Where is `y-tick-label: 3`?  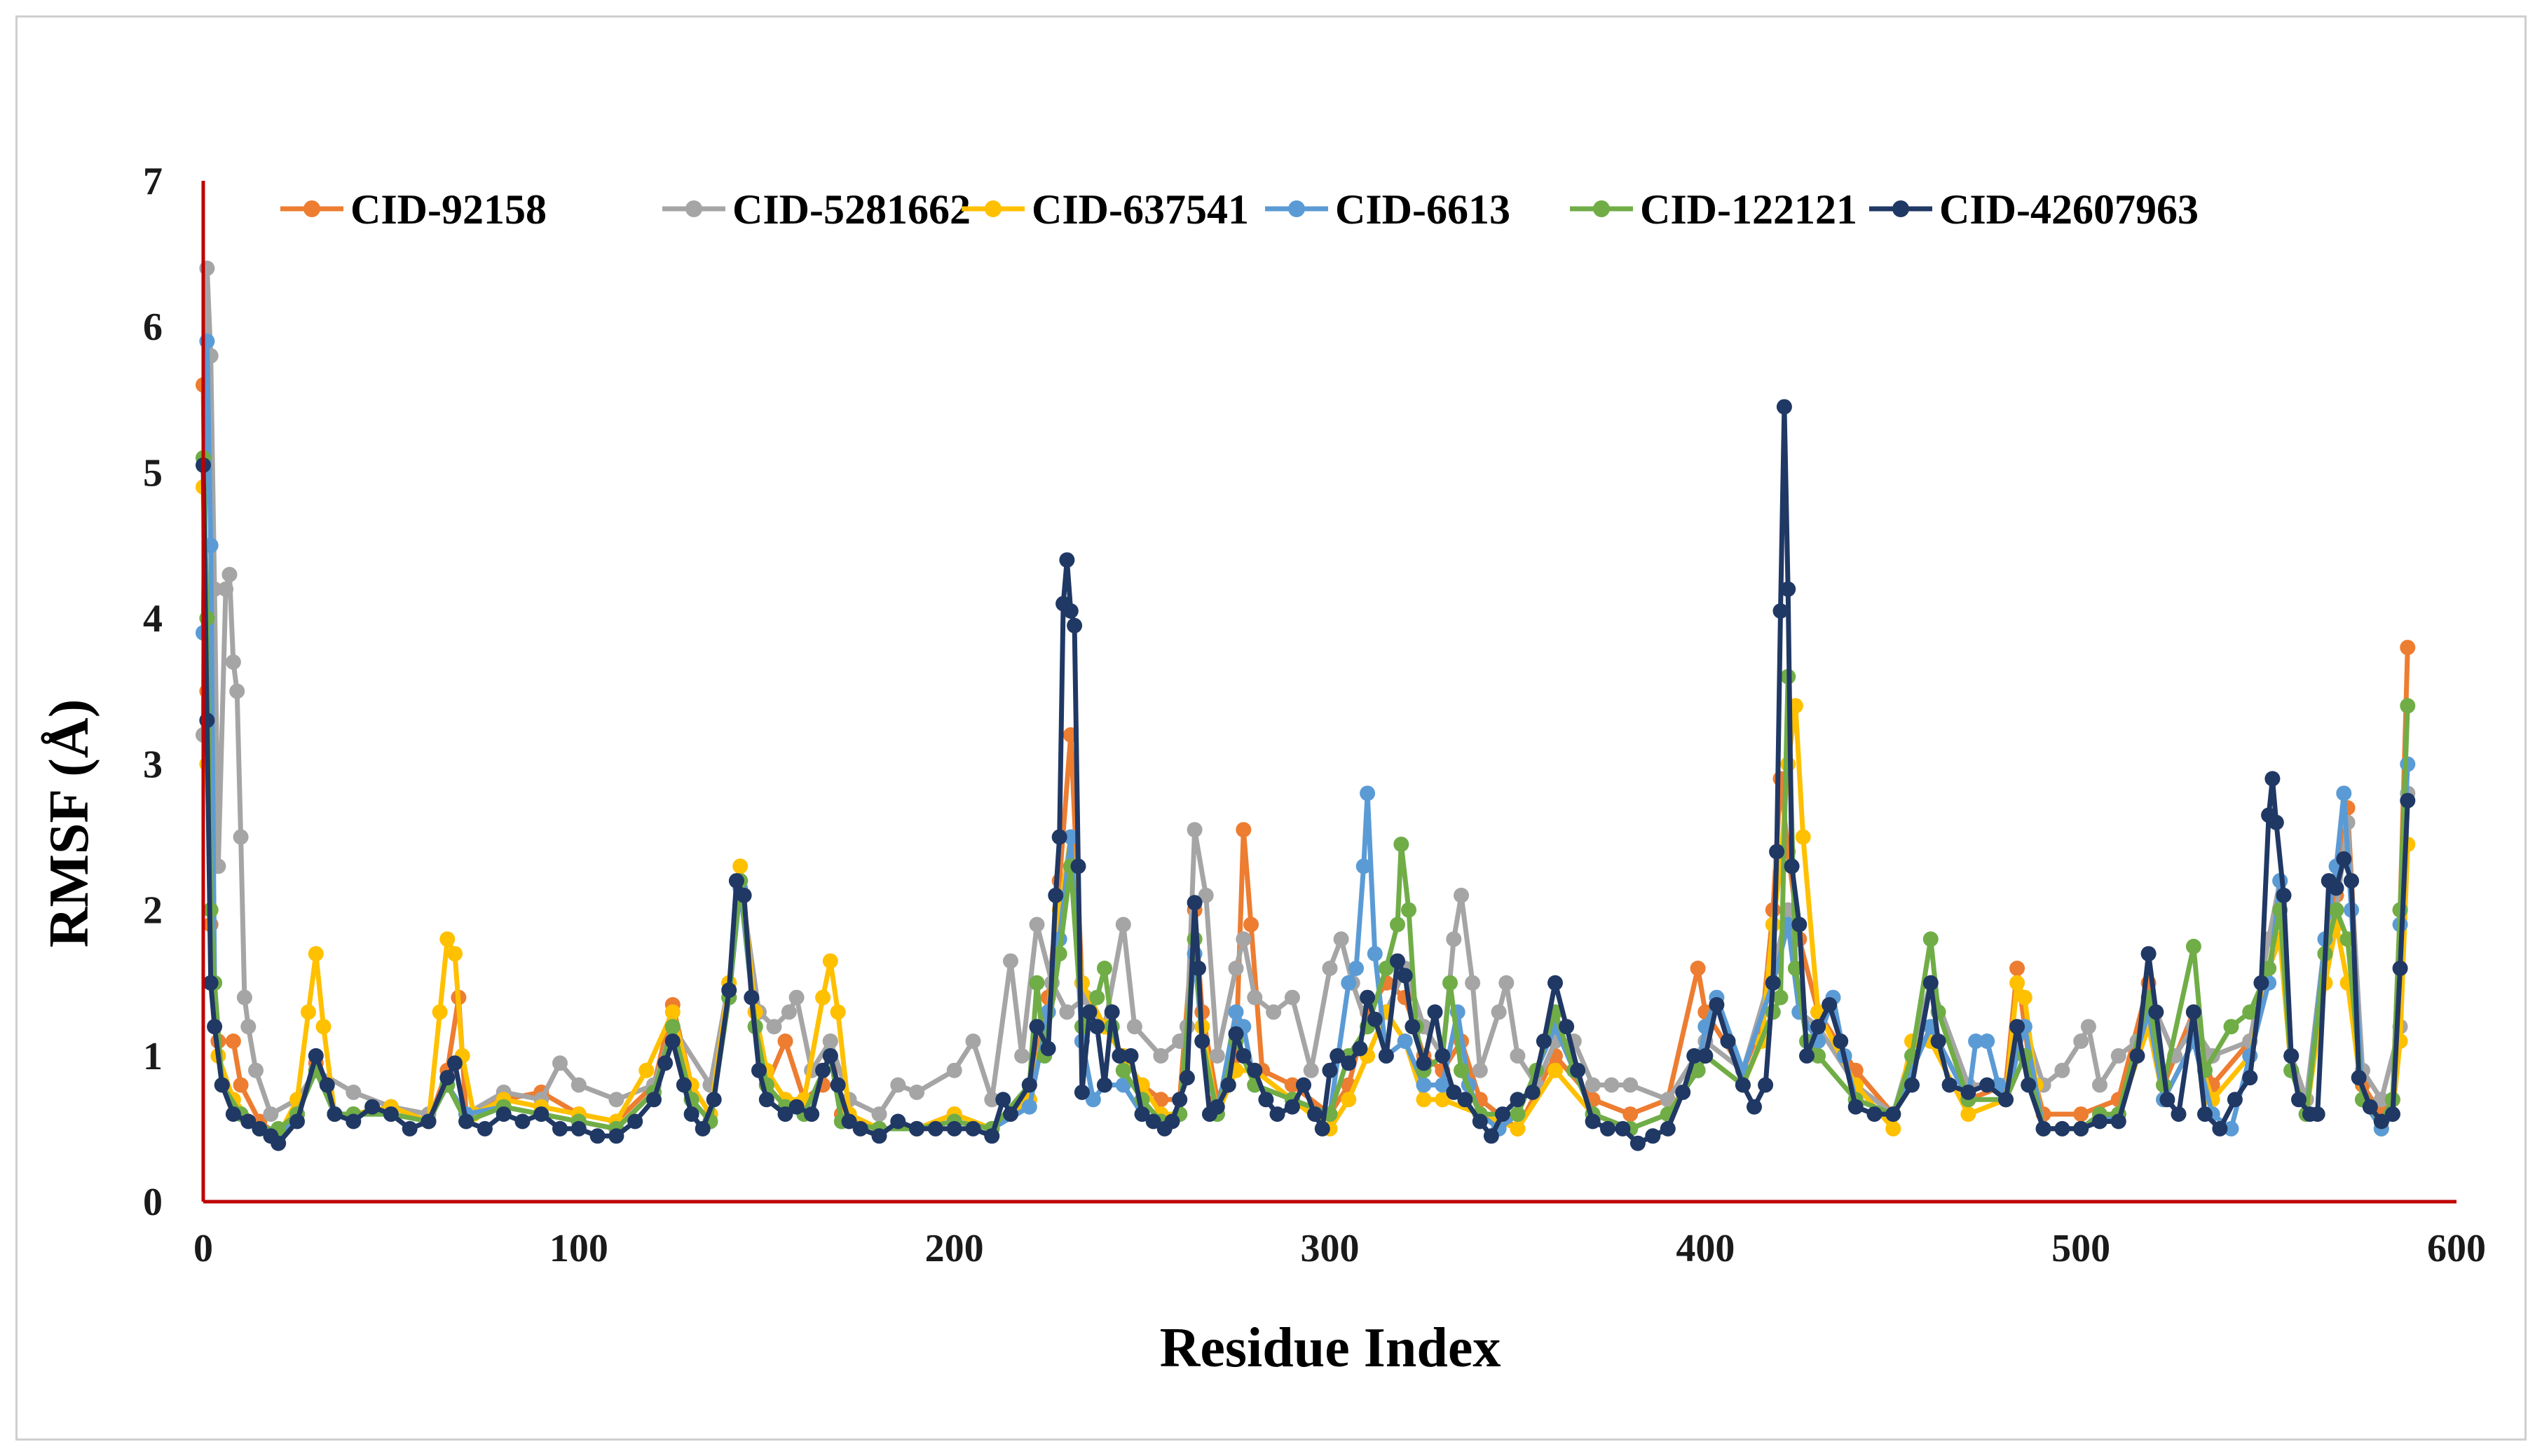 y-tick-label: 3 is located at coordinates (153, 765).